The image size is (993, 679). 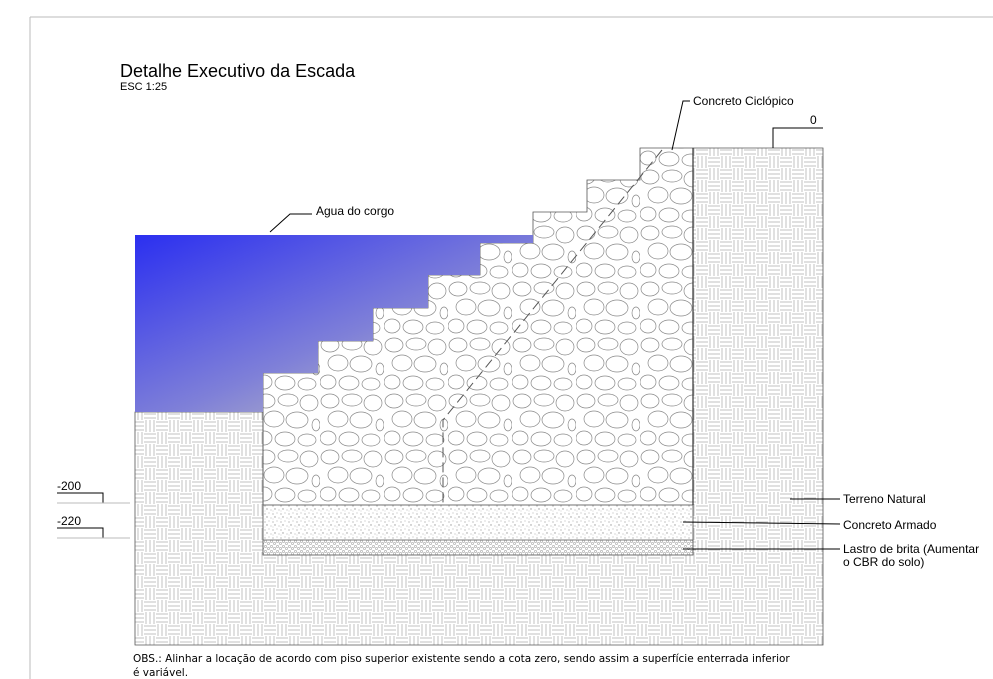 I want to click on label-terrain: Terreno Natural, so click(x=884, y=499).